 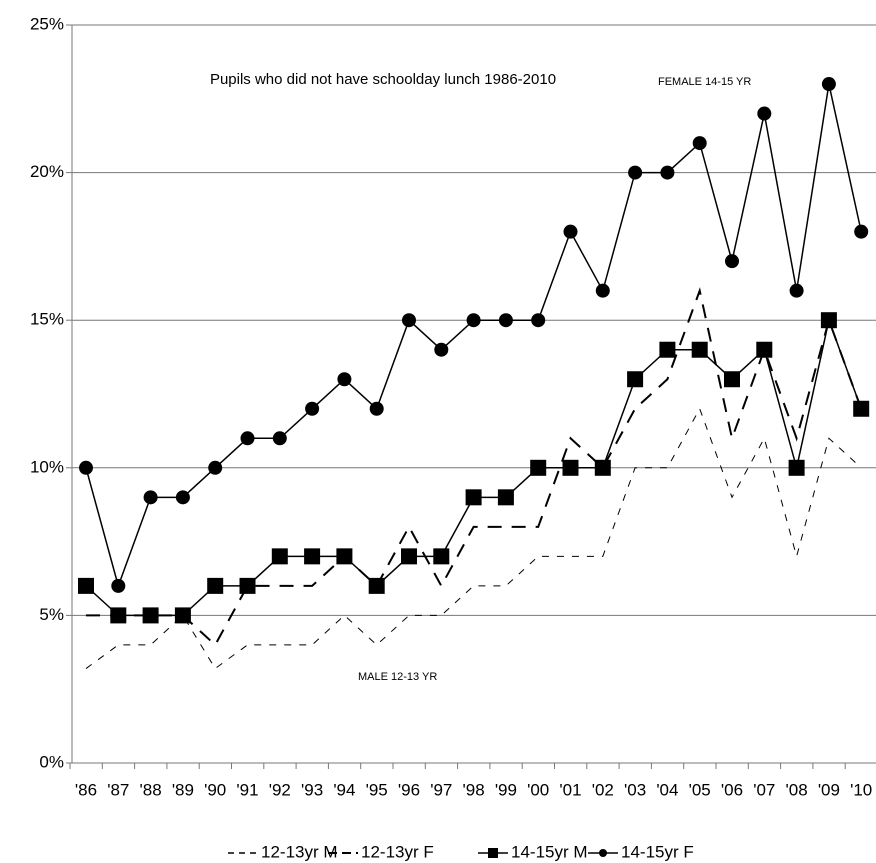 What do you see at coordinates (409, 789) in the screenshot?
I see `x-tick-label: '96` at bounding box center [409, 789].